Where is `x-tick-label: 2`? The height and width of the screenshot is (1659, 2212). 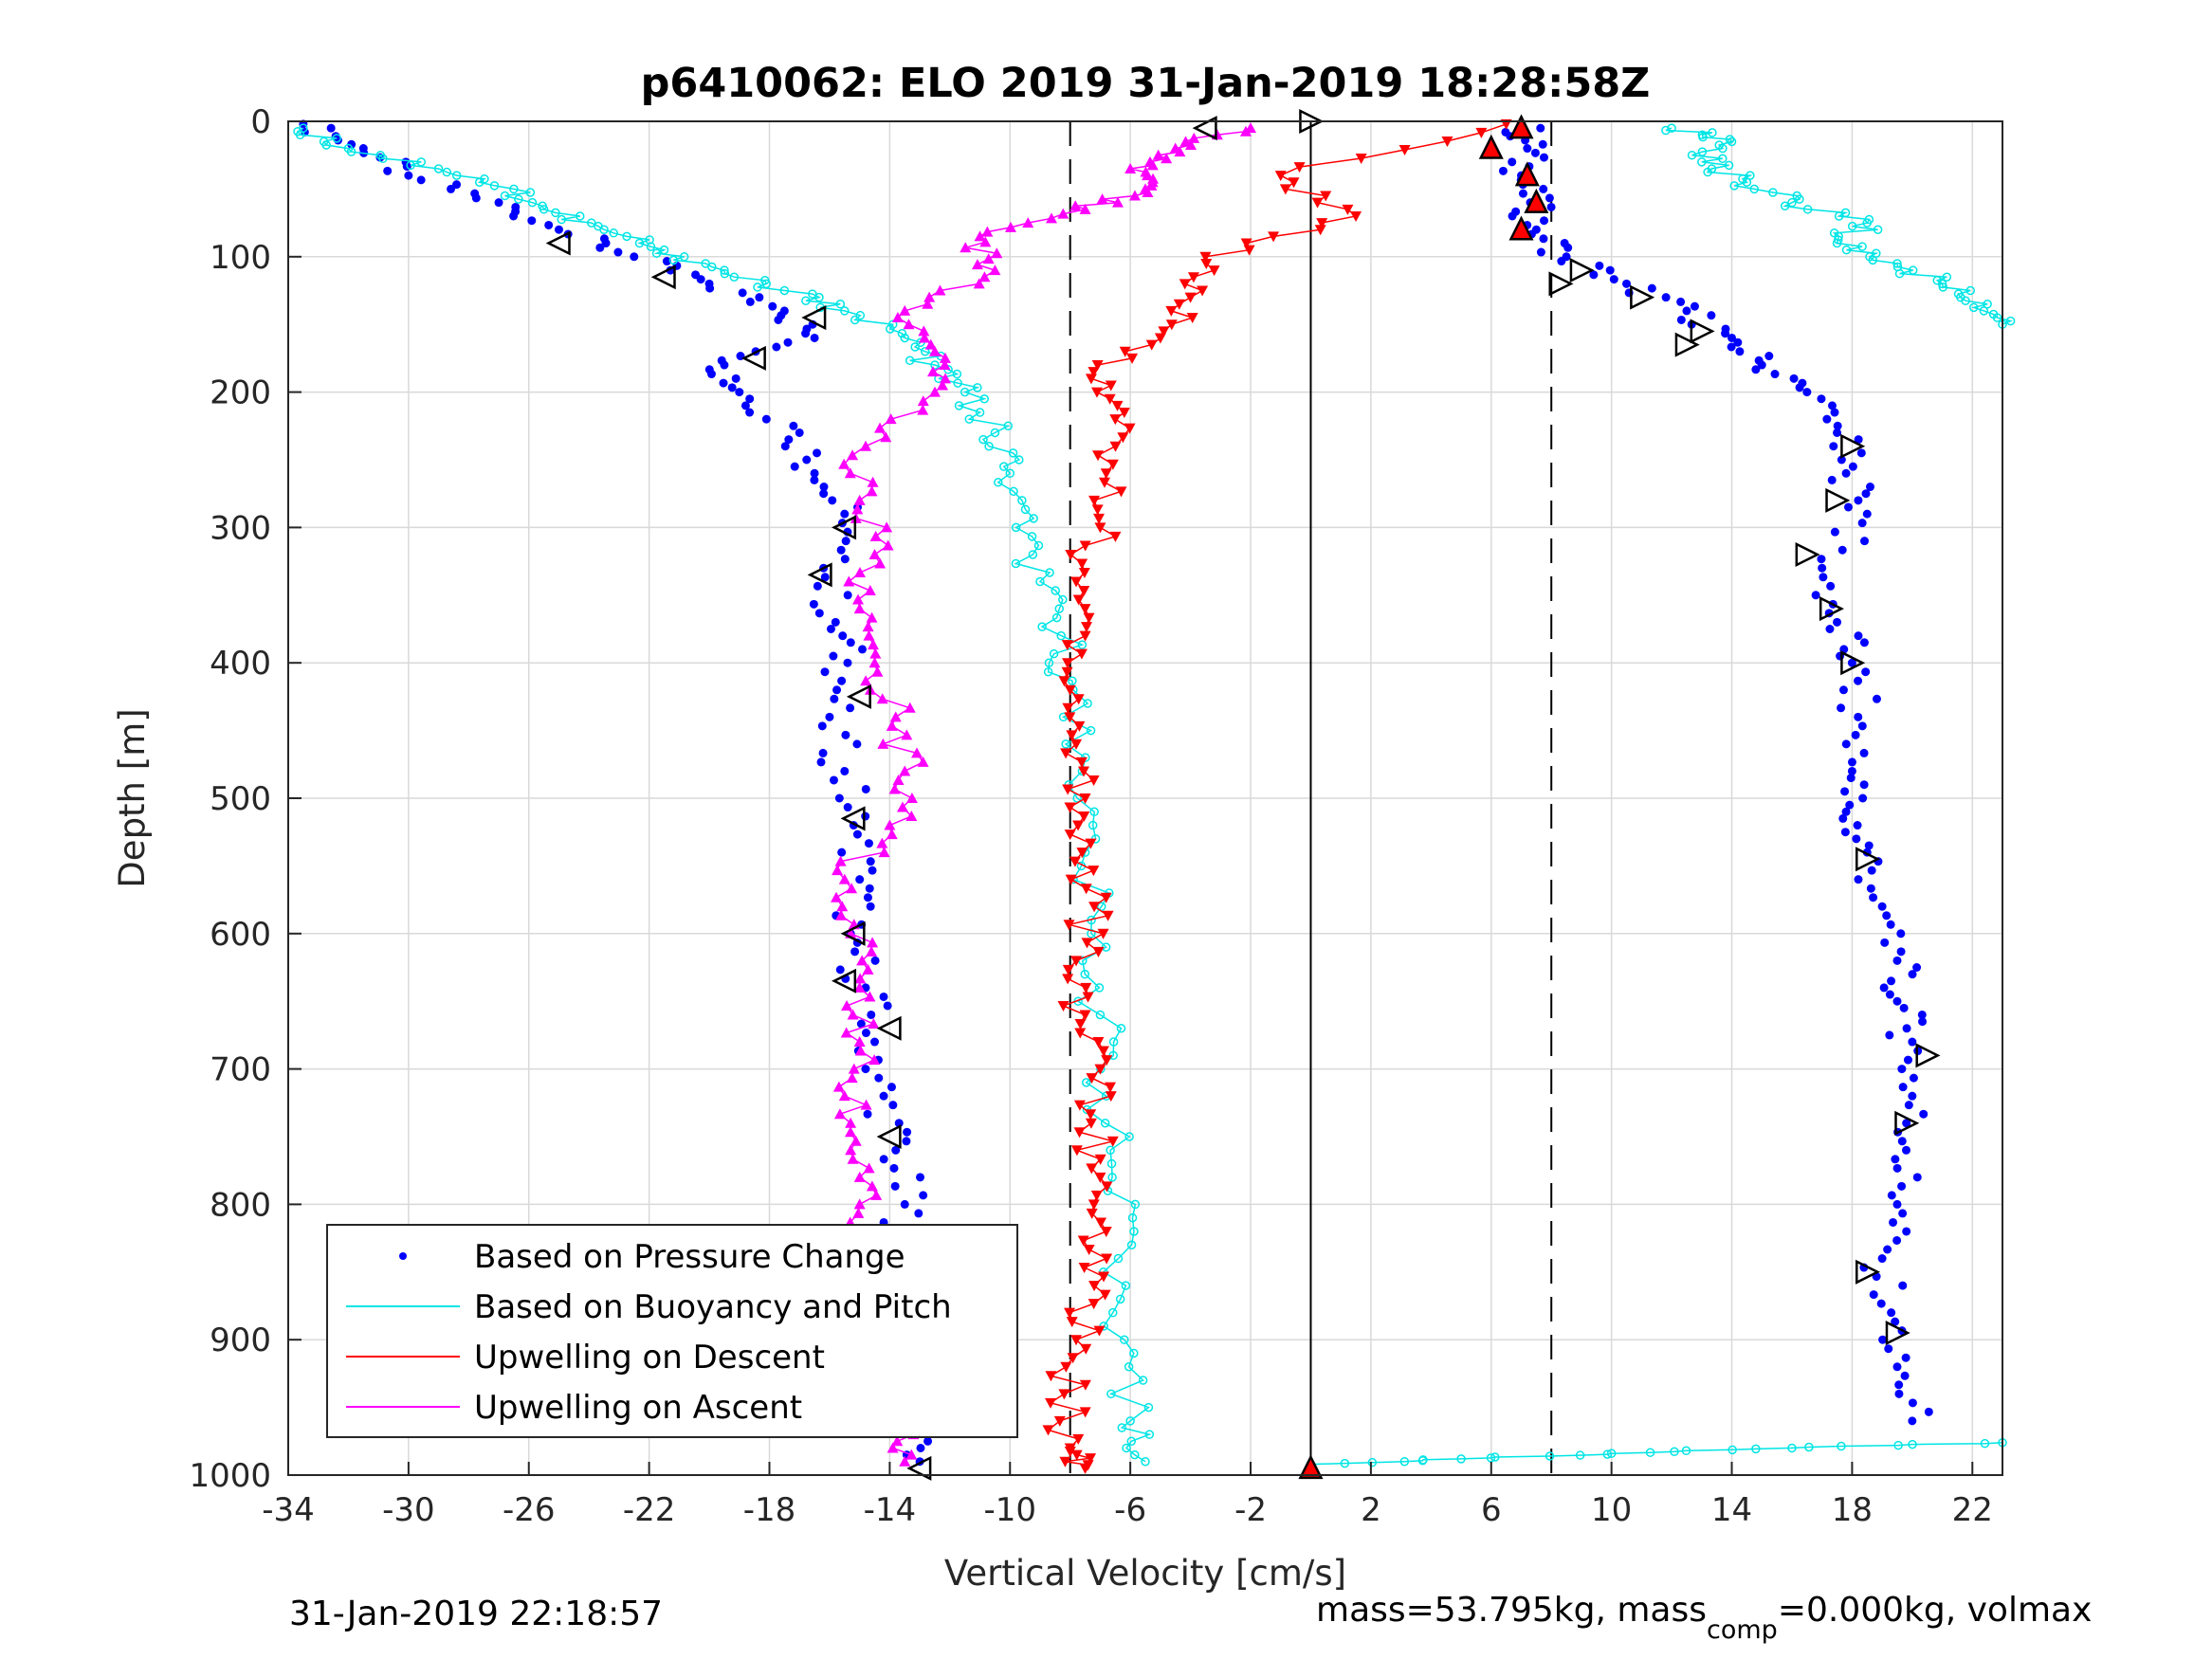 x-tick-label: 2 is located at coordinates (1371, 1510).